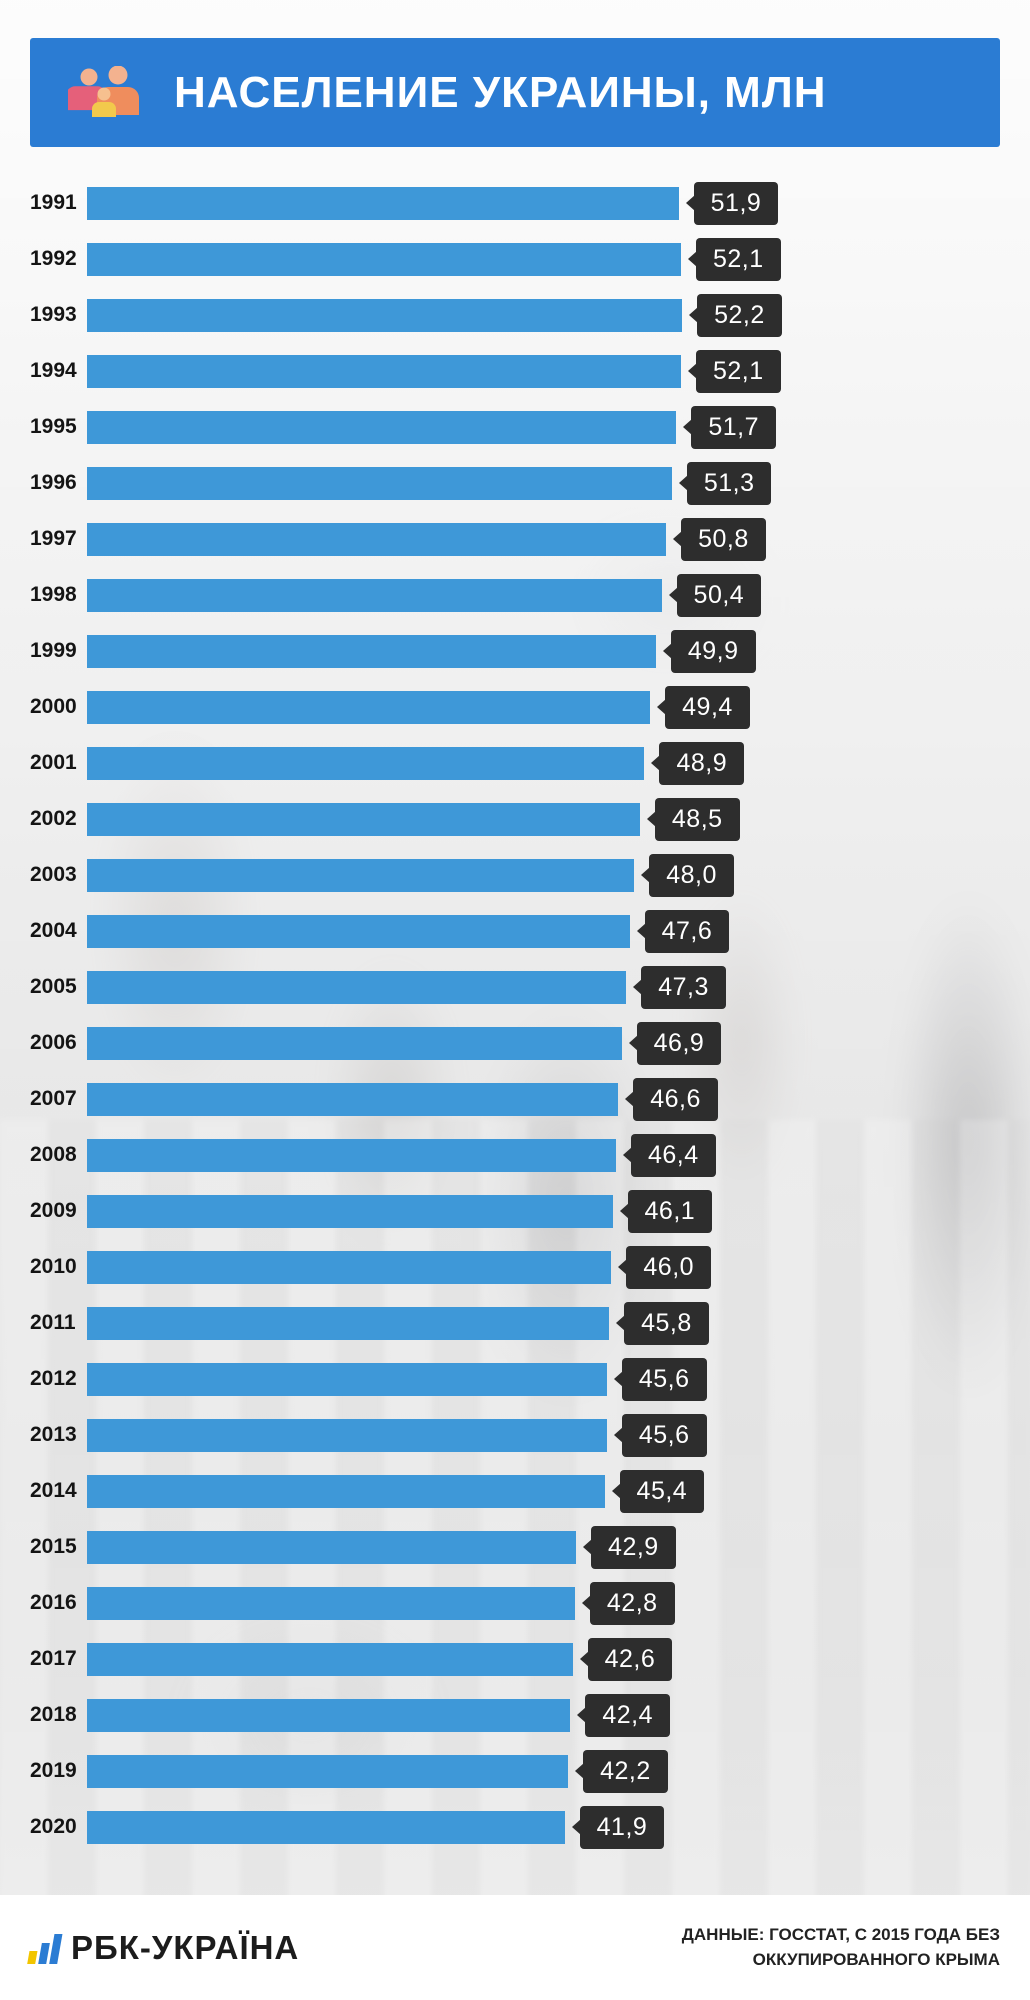 The width and height of the screenshot is (1030, 2000). I want to click on logo-bar-yellow, so click(32, 1957).